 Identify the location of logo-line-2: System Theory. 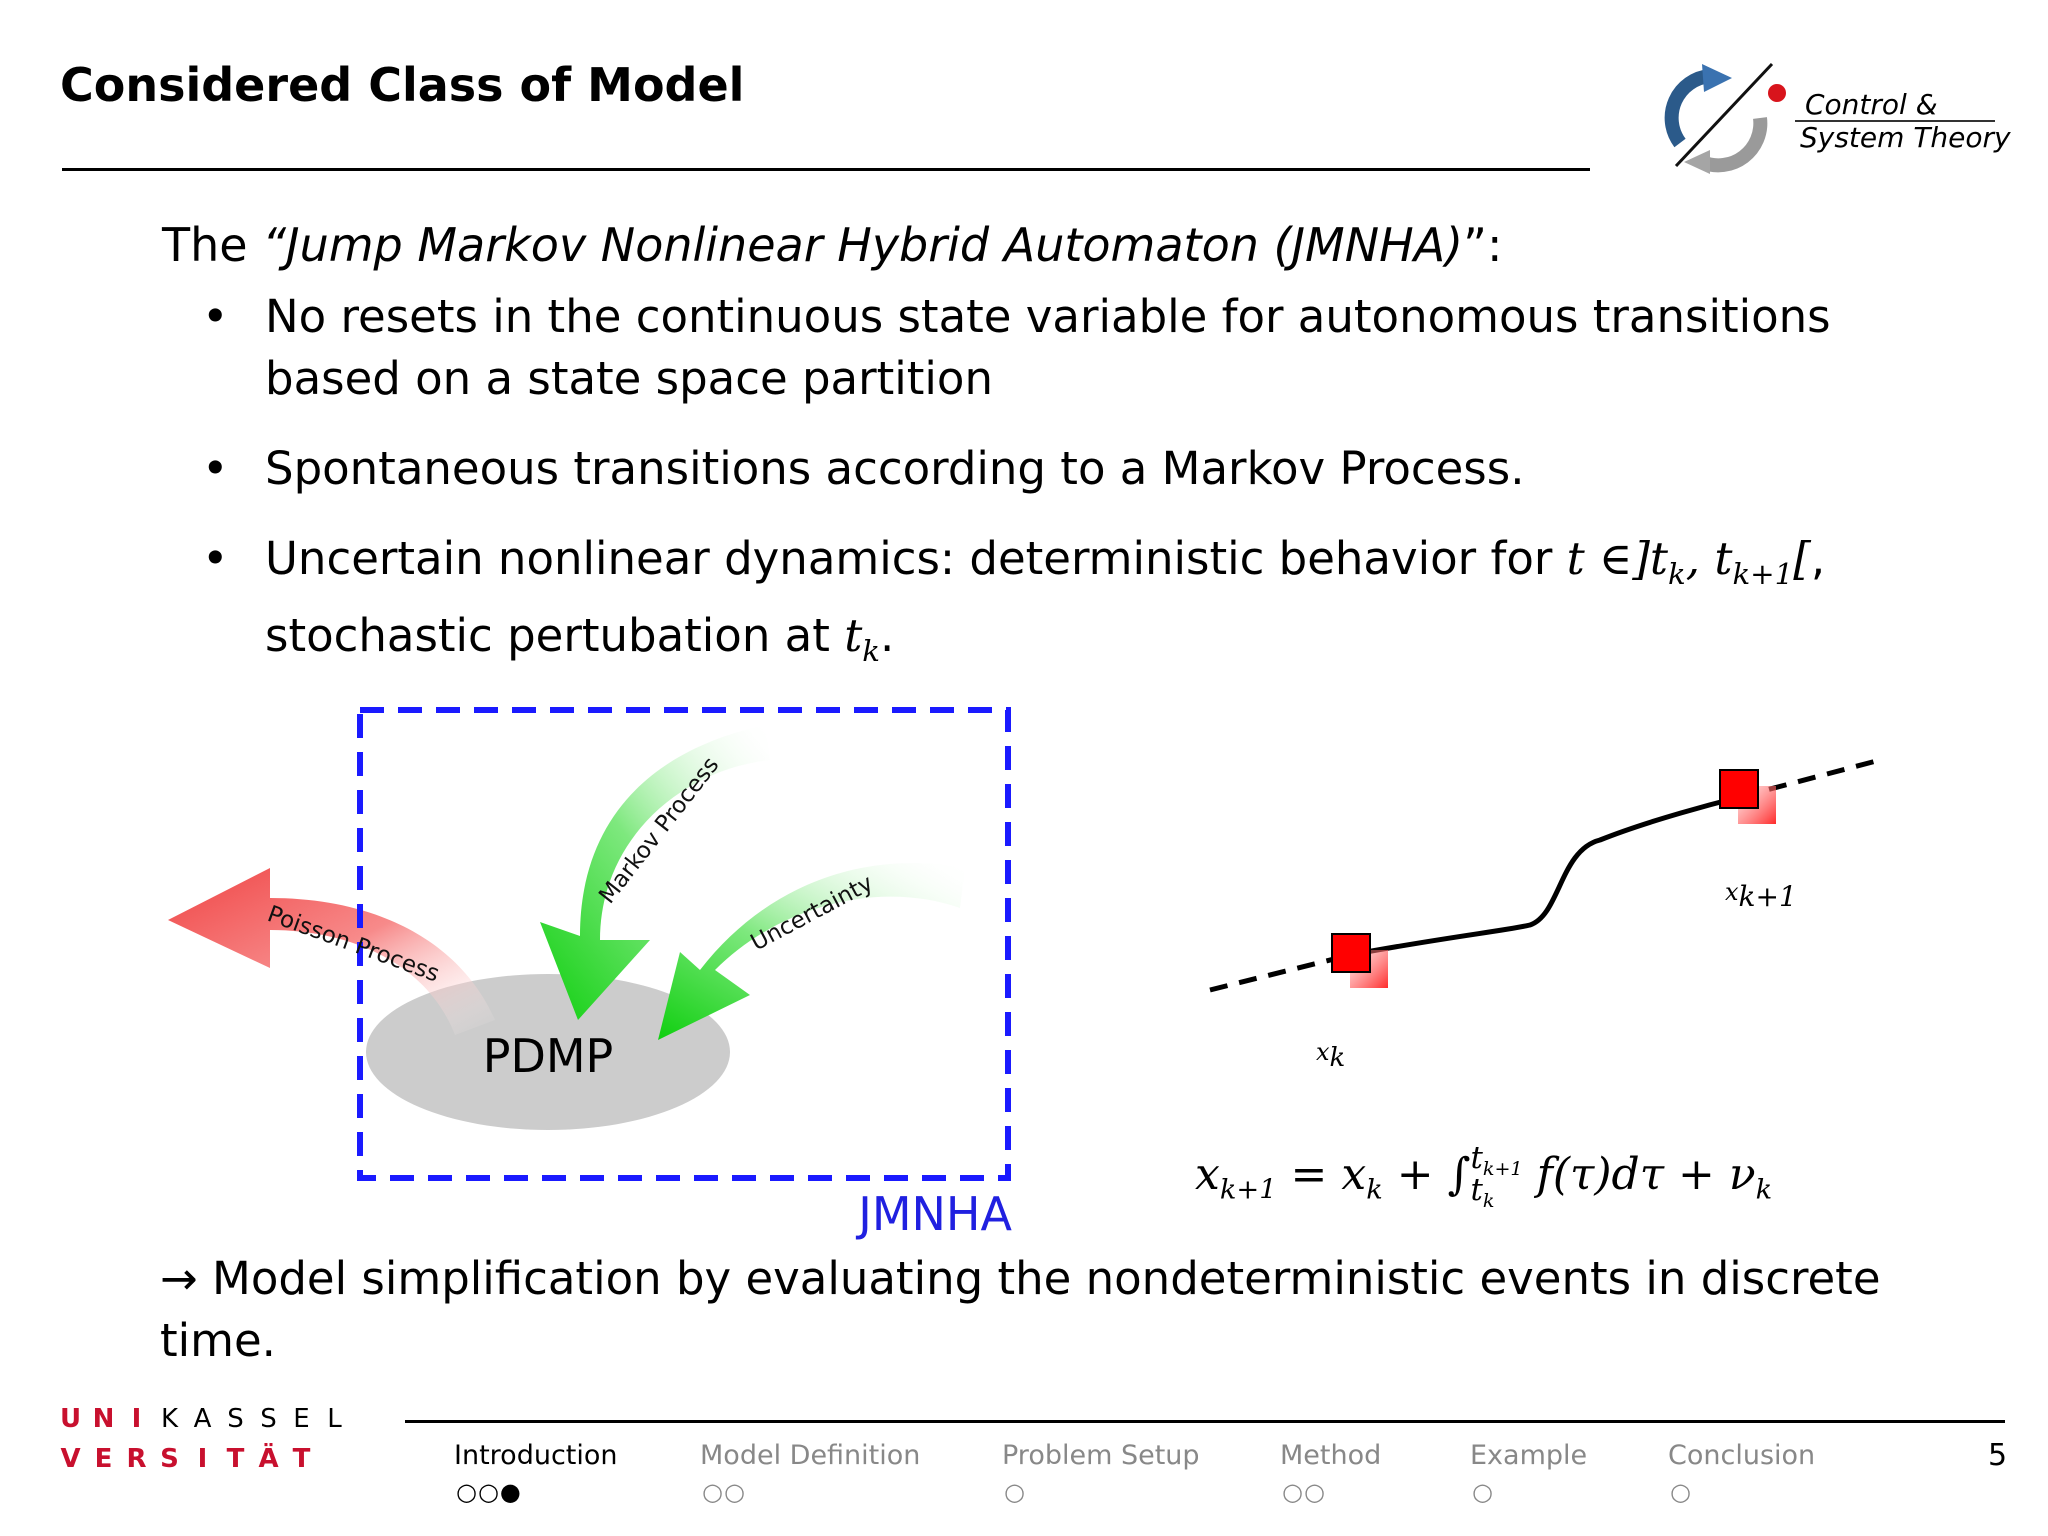
(1905, 137).